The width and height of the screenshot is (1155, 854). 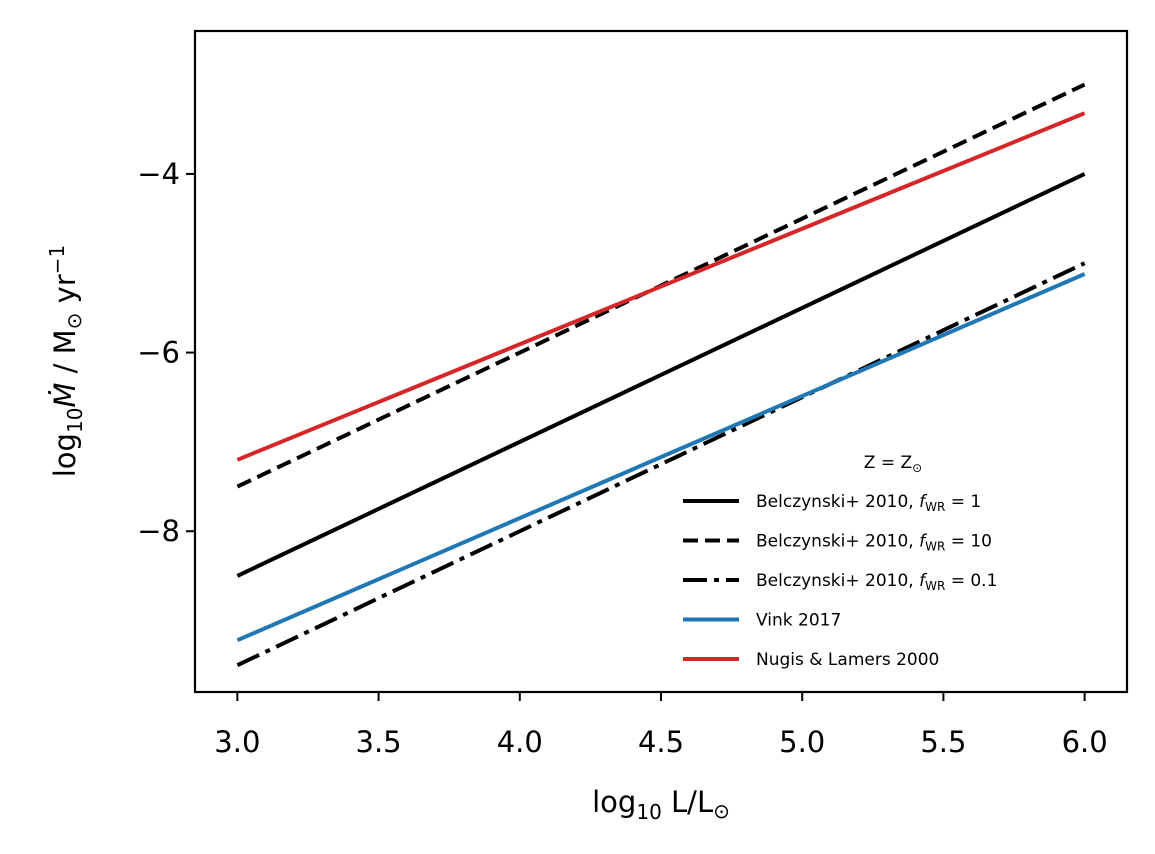 I want to click on y-tick-label: −4, so click(x=158, y=174).